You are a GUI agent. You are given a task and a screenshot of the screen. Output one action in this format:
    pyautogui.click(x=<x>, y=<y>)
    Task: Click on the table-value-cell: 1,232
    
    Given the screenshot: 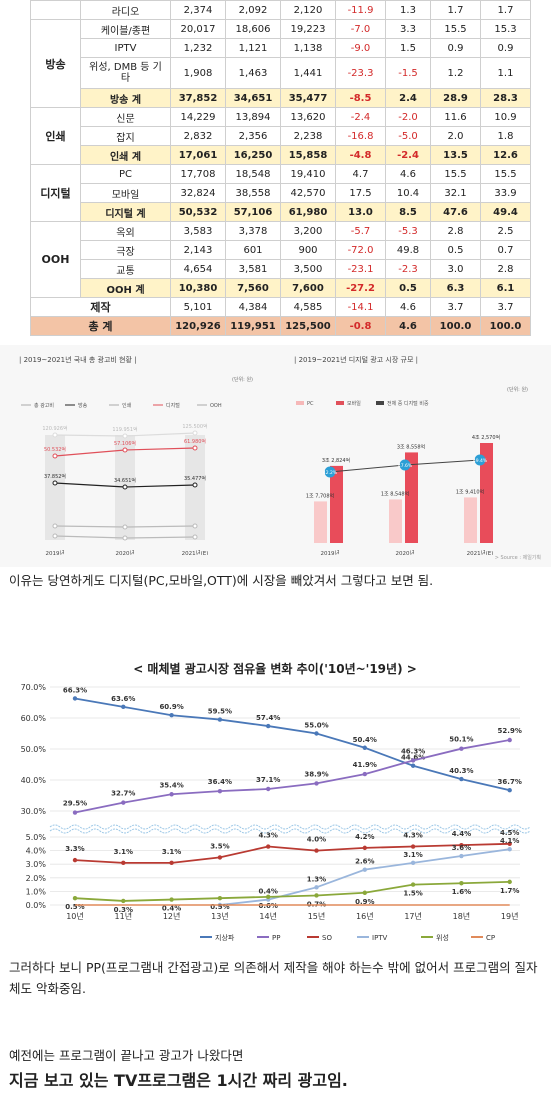 What is the action you would take?
    pyautogui.click(x=198, y=48)
    